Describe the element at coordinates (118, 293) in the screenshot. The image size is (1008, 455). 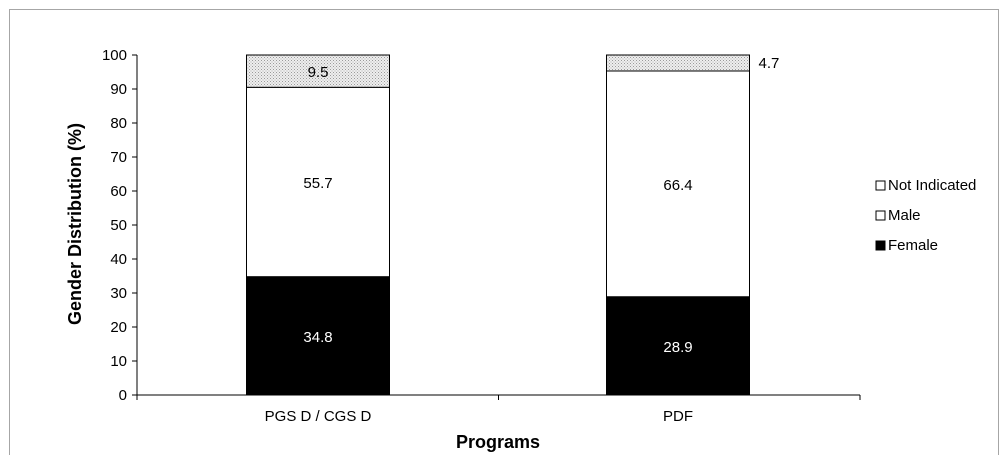
I see `y-tick-label: 30` at that location.